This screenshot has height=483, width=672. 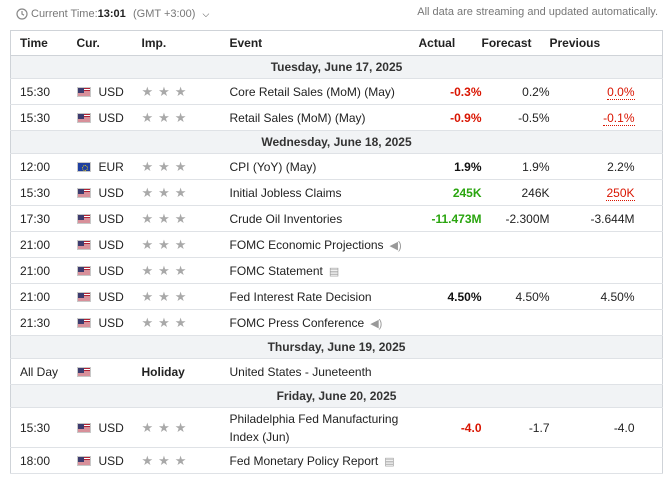 What do you see at coordinates (592, 166) in the screenshot?
I see `event-previous: 2.2%` at bounding box center [592, 166].